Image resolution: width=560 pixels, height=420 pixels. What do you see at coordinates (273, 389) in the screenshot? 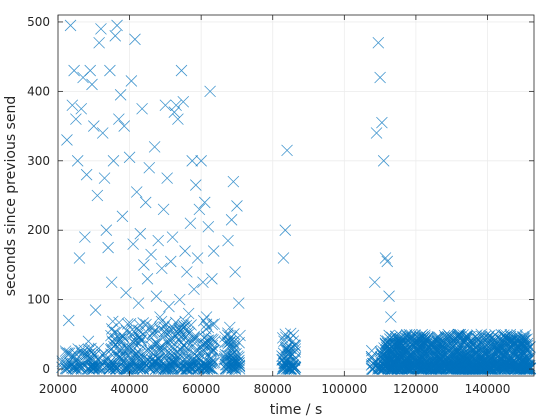
I see `x-tick-label: 80000` at bounding box center [273, 389].